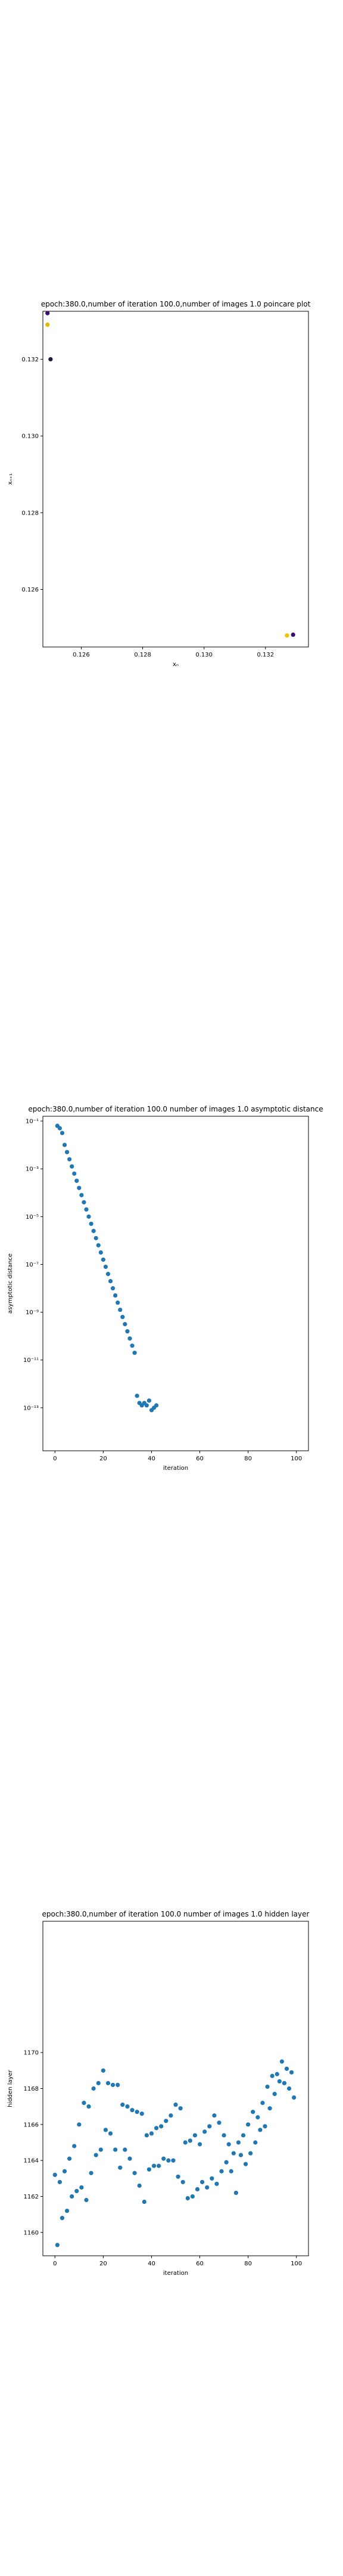  What do you see at coordinates (33, 1122) in the screenshot?
I see `y-tick-label: 10⁻¹` at bounding box center [33, 1122].